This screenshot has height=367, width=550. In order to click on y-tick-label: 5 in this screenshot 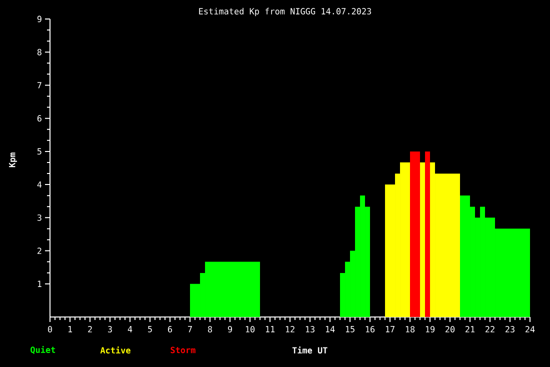, I will do `click(39, 151)`.